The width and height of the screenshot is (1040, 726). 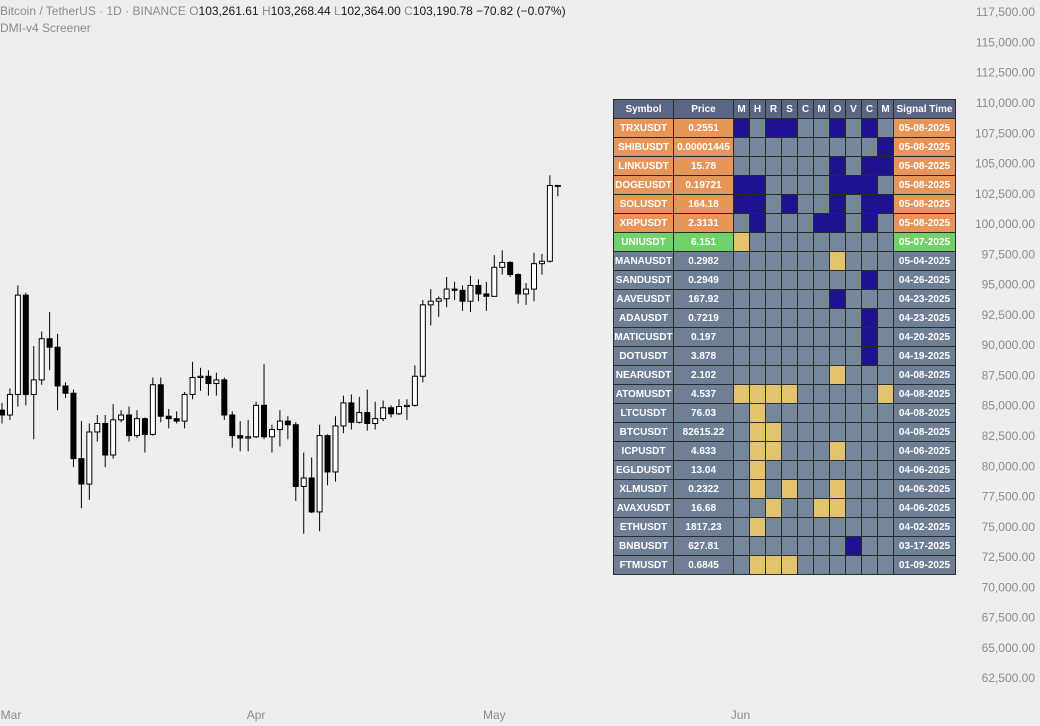 What do you see at coordinates (1009, 315) in the screenshot?
I see `y-tick-label: 92,500.00` at bounding box center [1009, 315].